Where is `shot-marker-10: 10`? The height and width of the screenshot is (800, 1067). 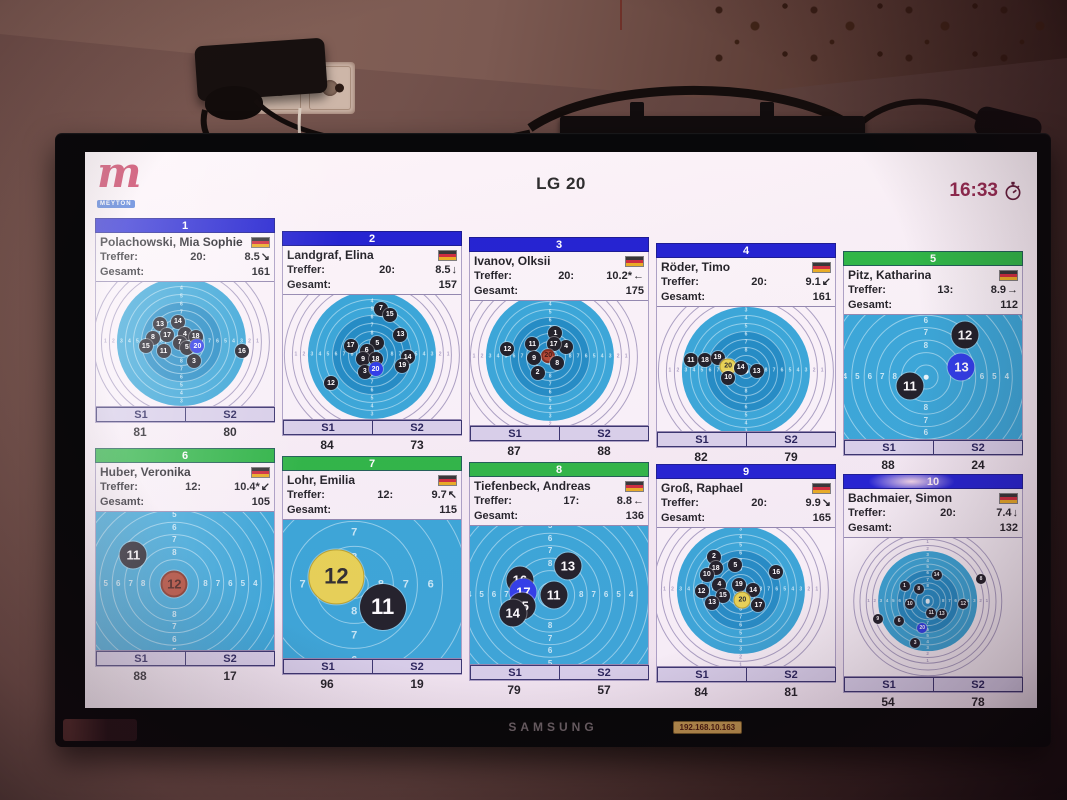 shot-marker-10: 10 is located at coordinates (706, 574).